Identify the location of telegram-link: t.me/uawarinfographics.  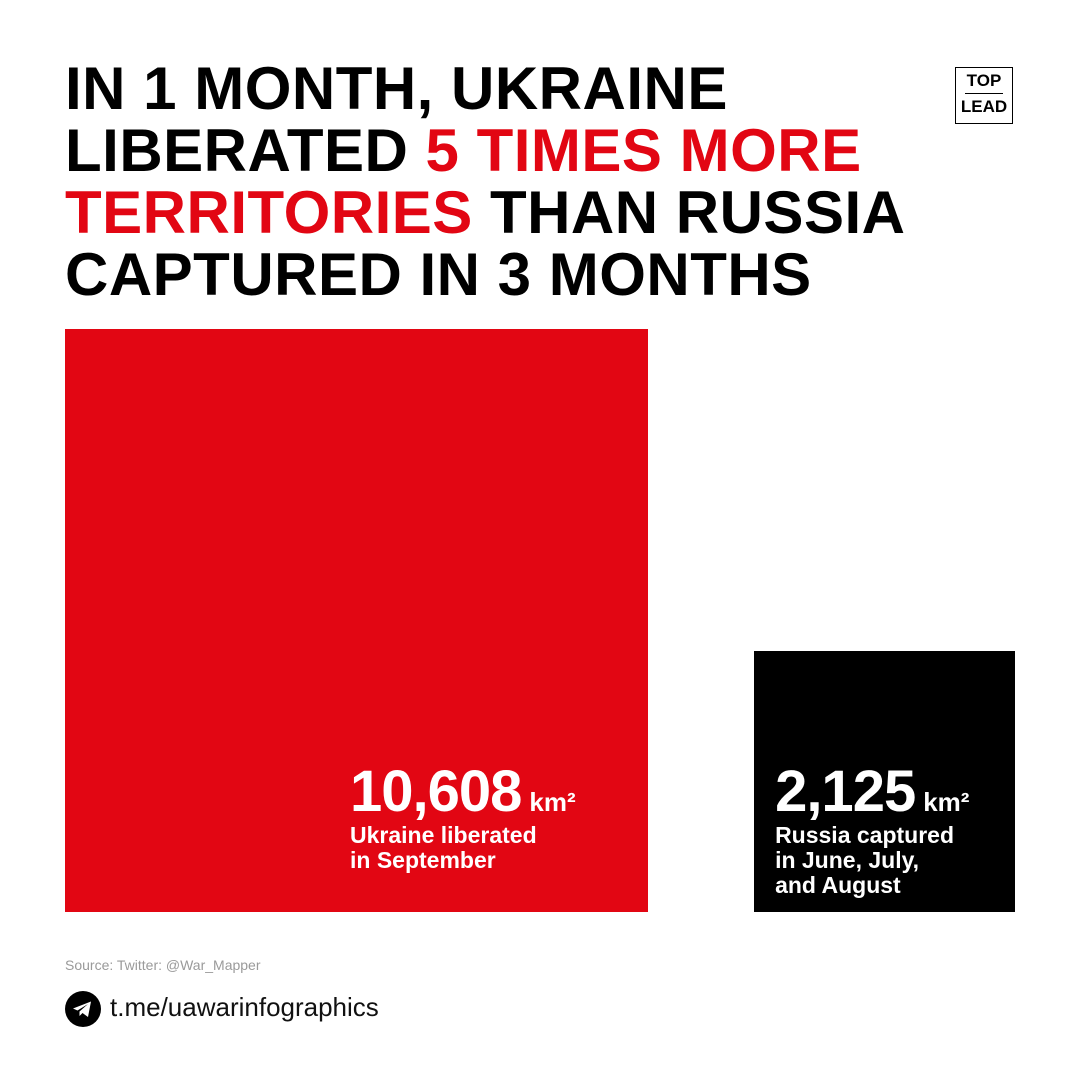
(244, 1007).